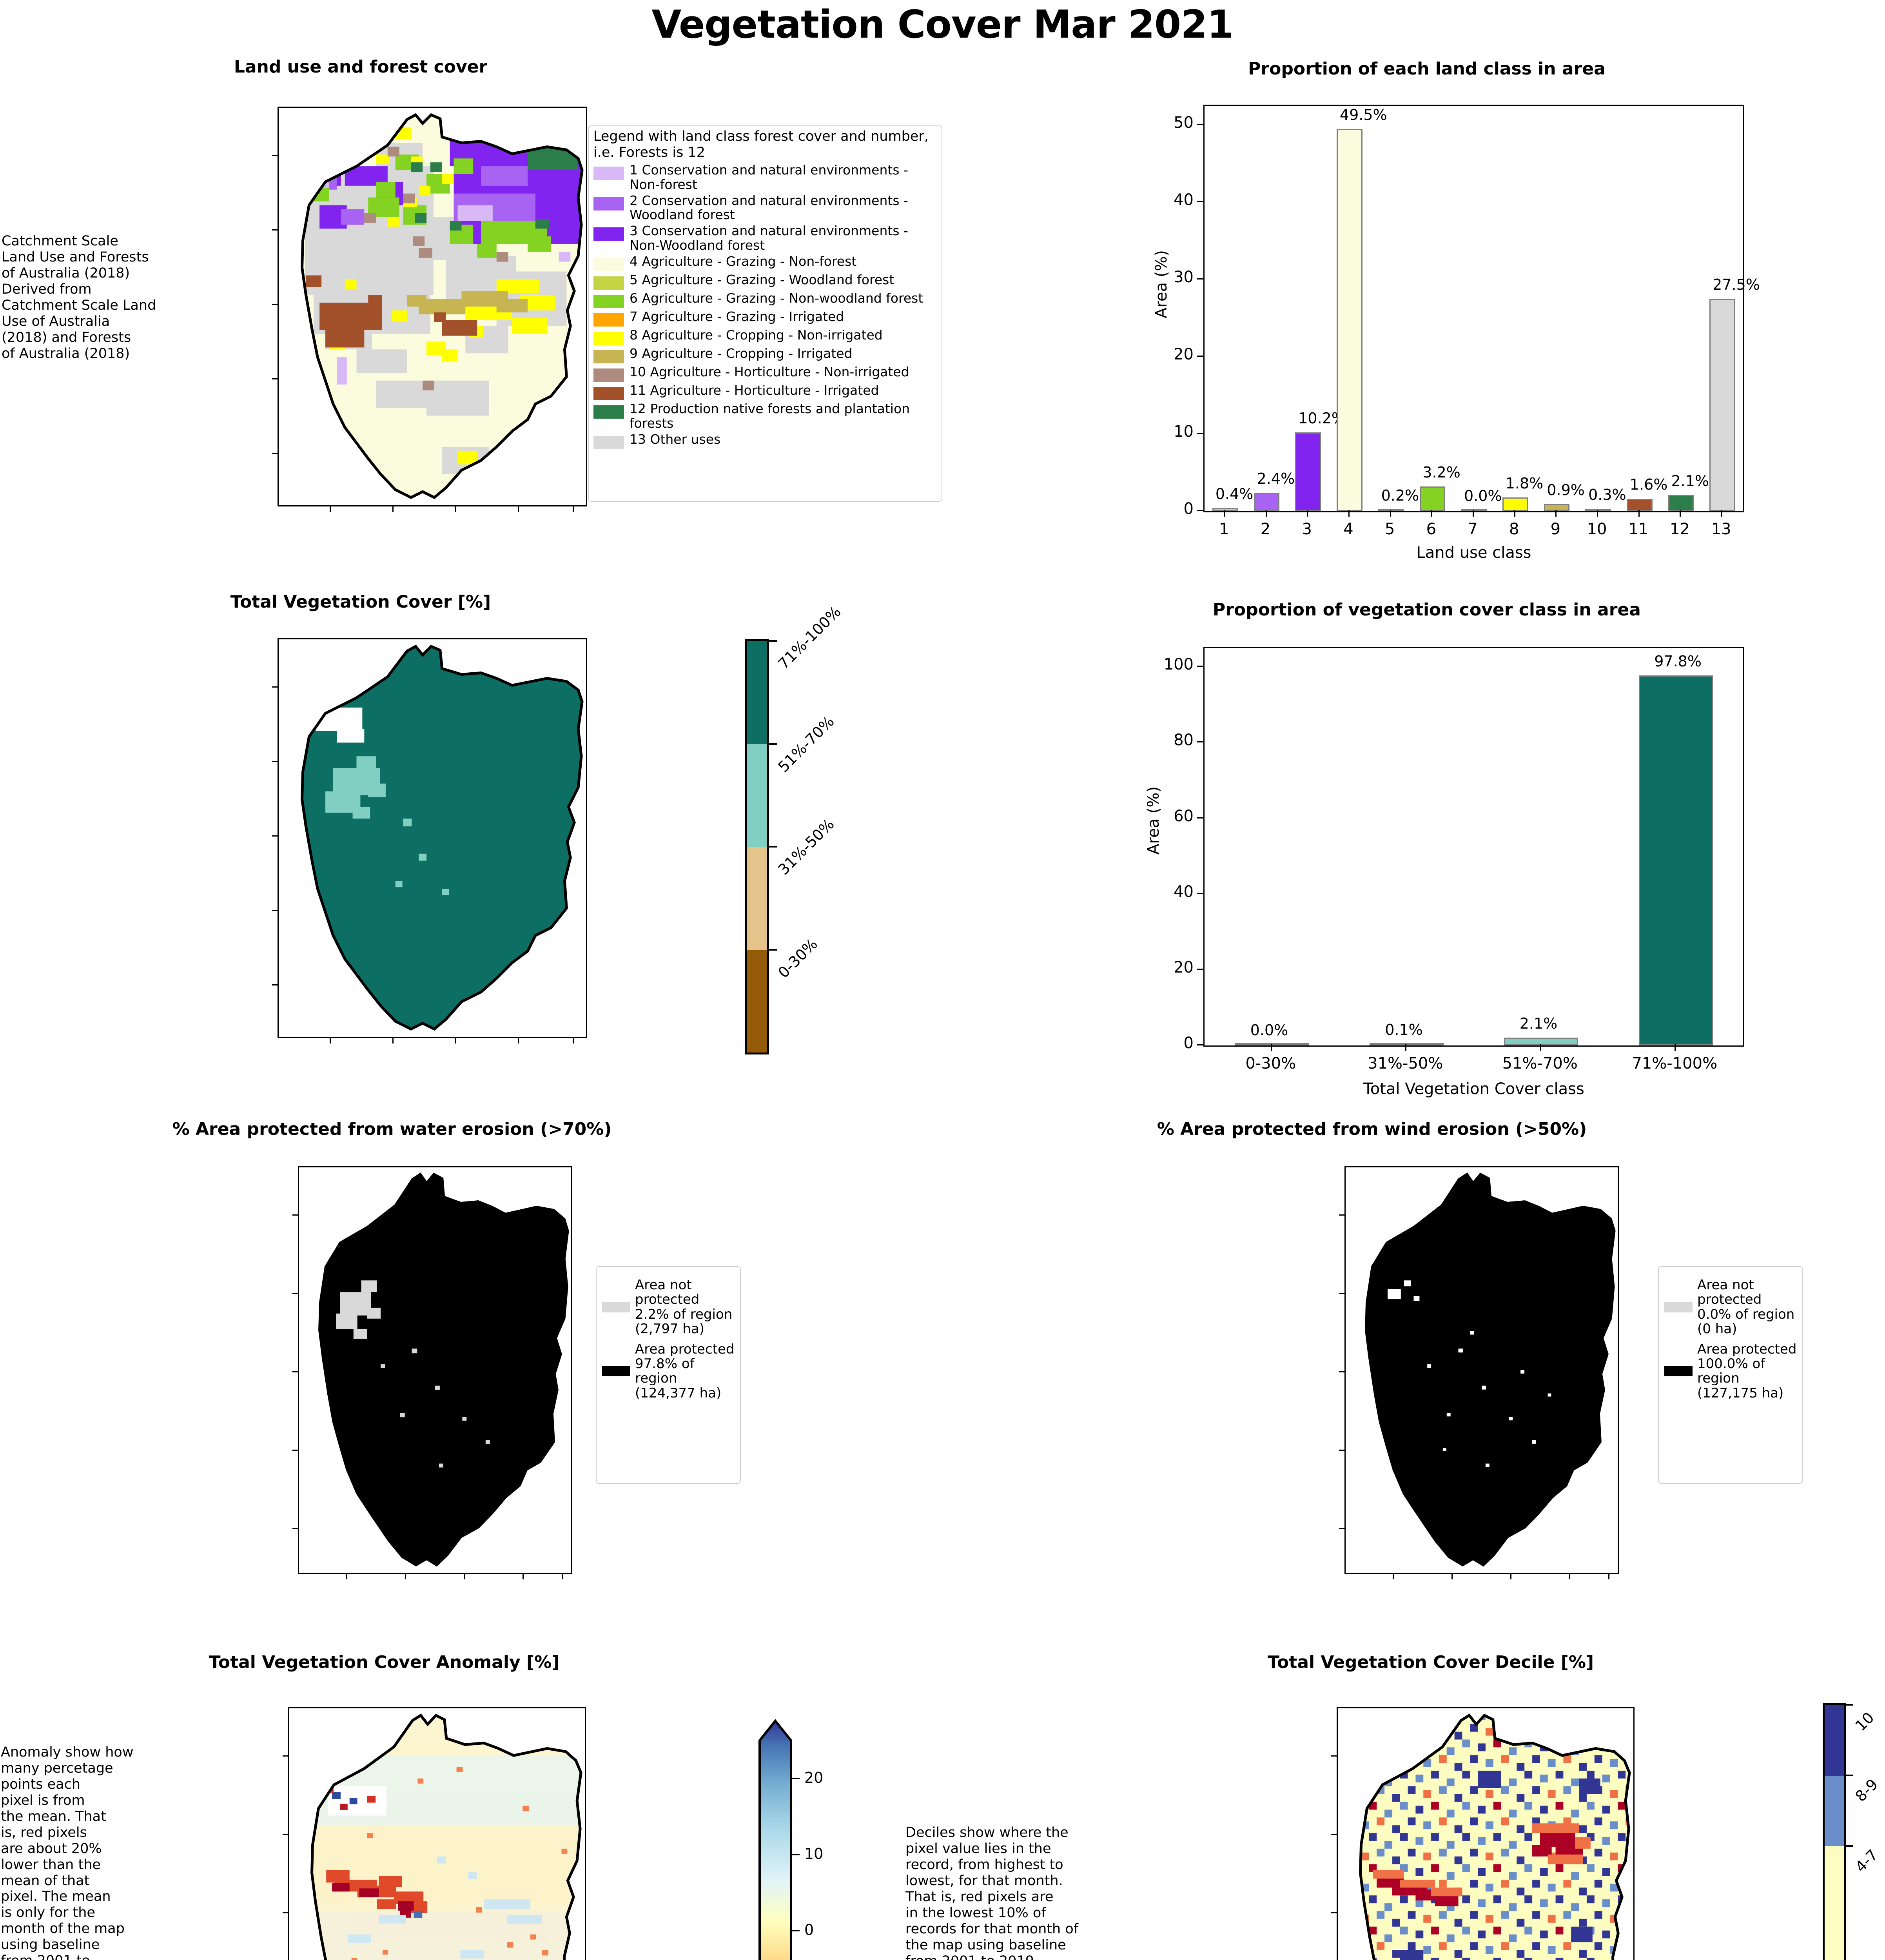  Describe the element at coordinates (1184, 816) in the screenshot. I see `ytick-label-60: 60` at that location.